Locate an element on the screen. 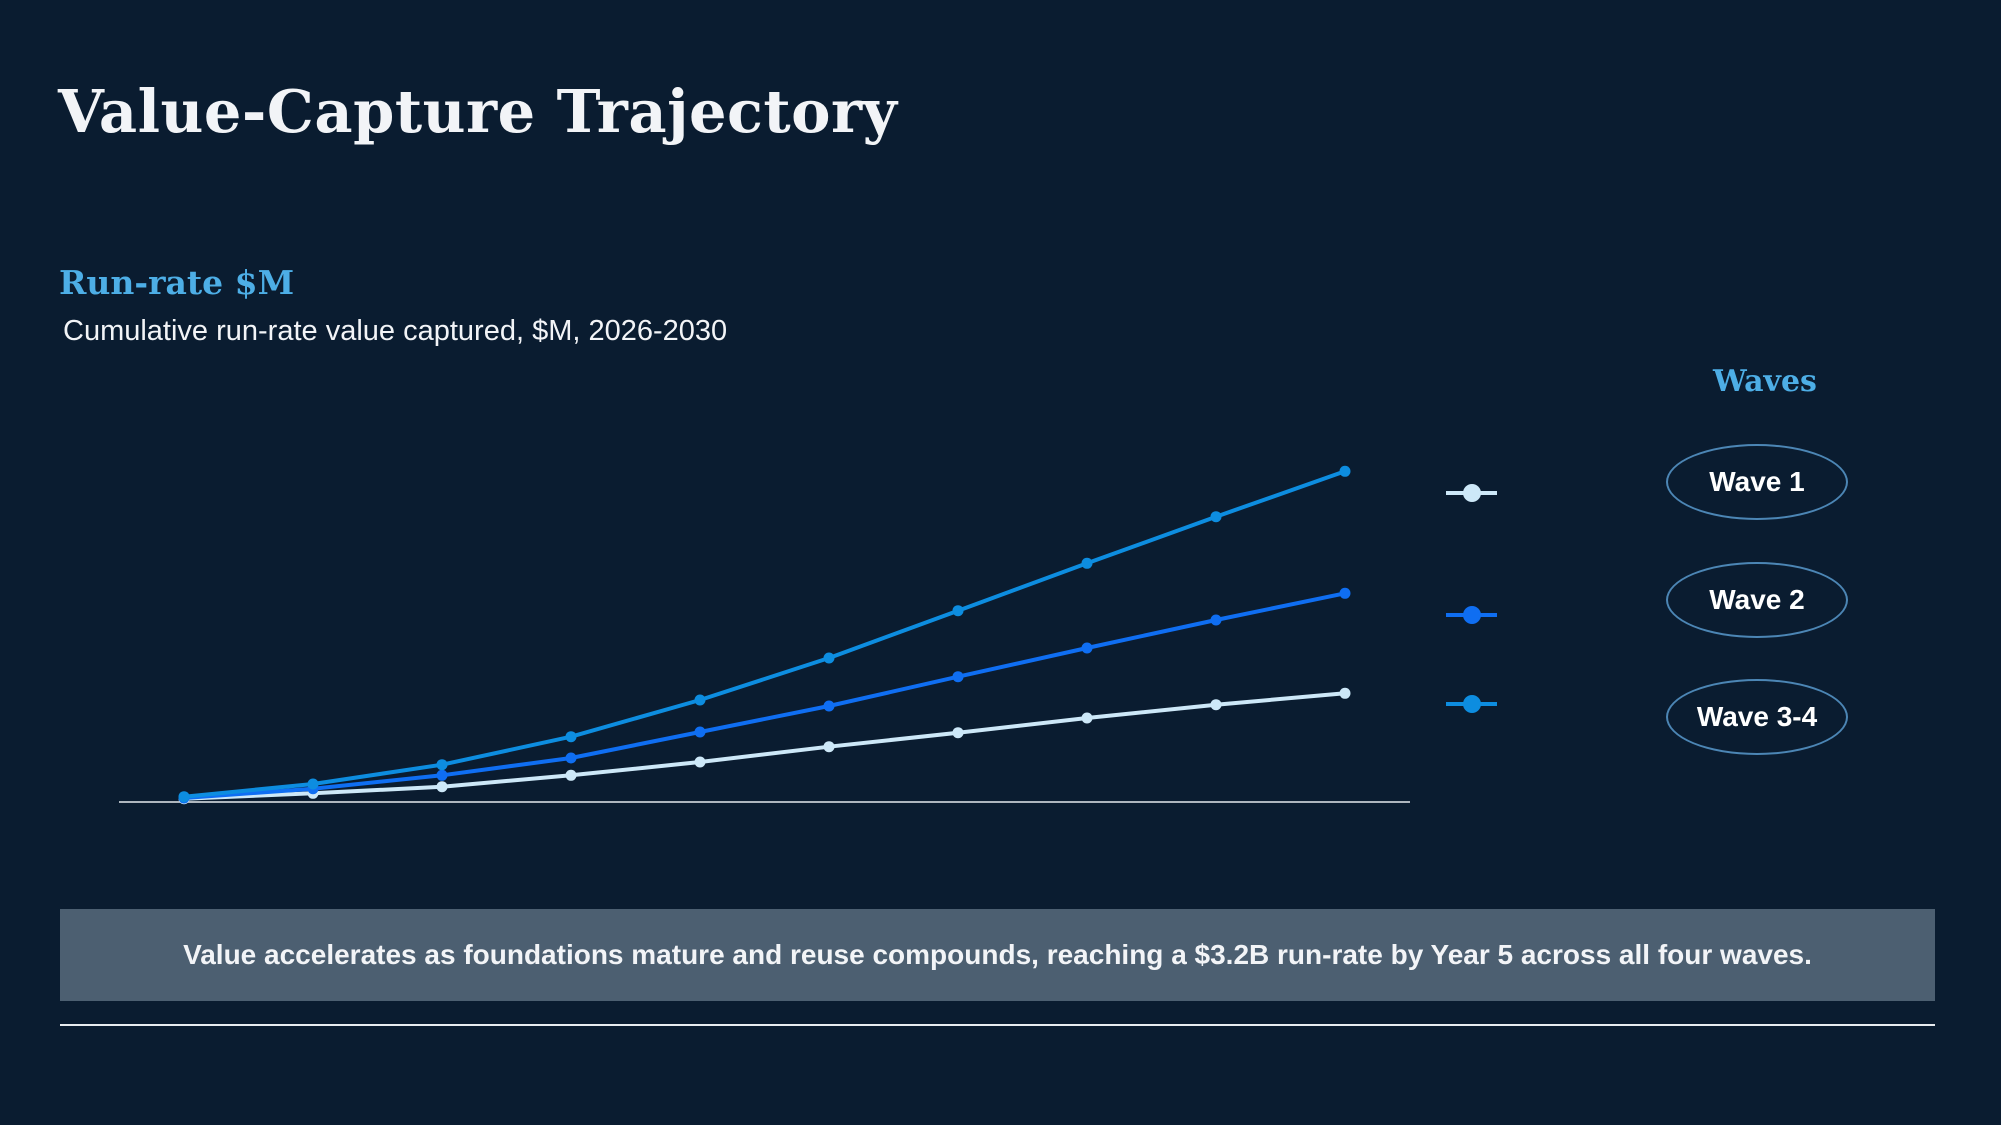 This screenshot has width=2001, height=1125. legend-title: Waves is located at coordinates (1765, 381).